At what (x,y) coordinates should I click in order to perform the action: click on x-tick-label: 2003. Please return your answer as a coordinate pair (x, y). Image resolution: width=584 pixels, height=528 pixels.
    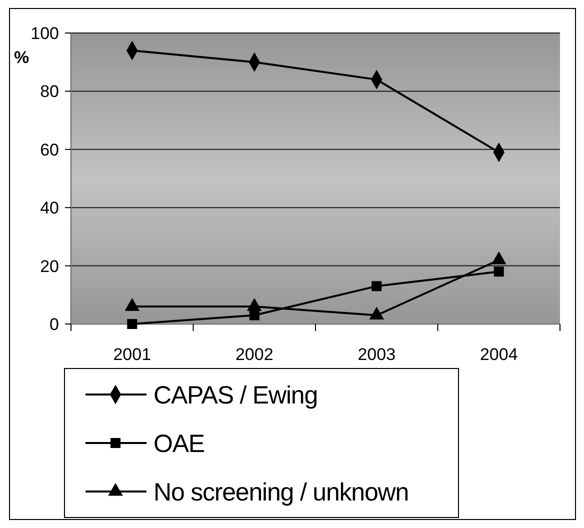
    Looking at the image, I should click on (377, 354).